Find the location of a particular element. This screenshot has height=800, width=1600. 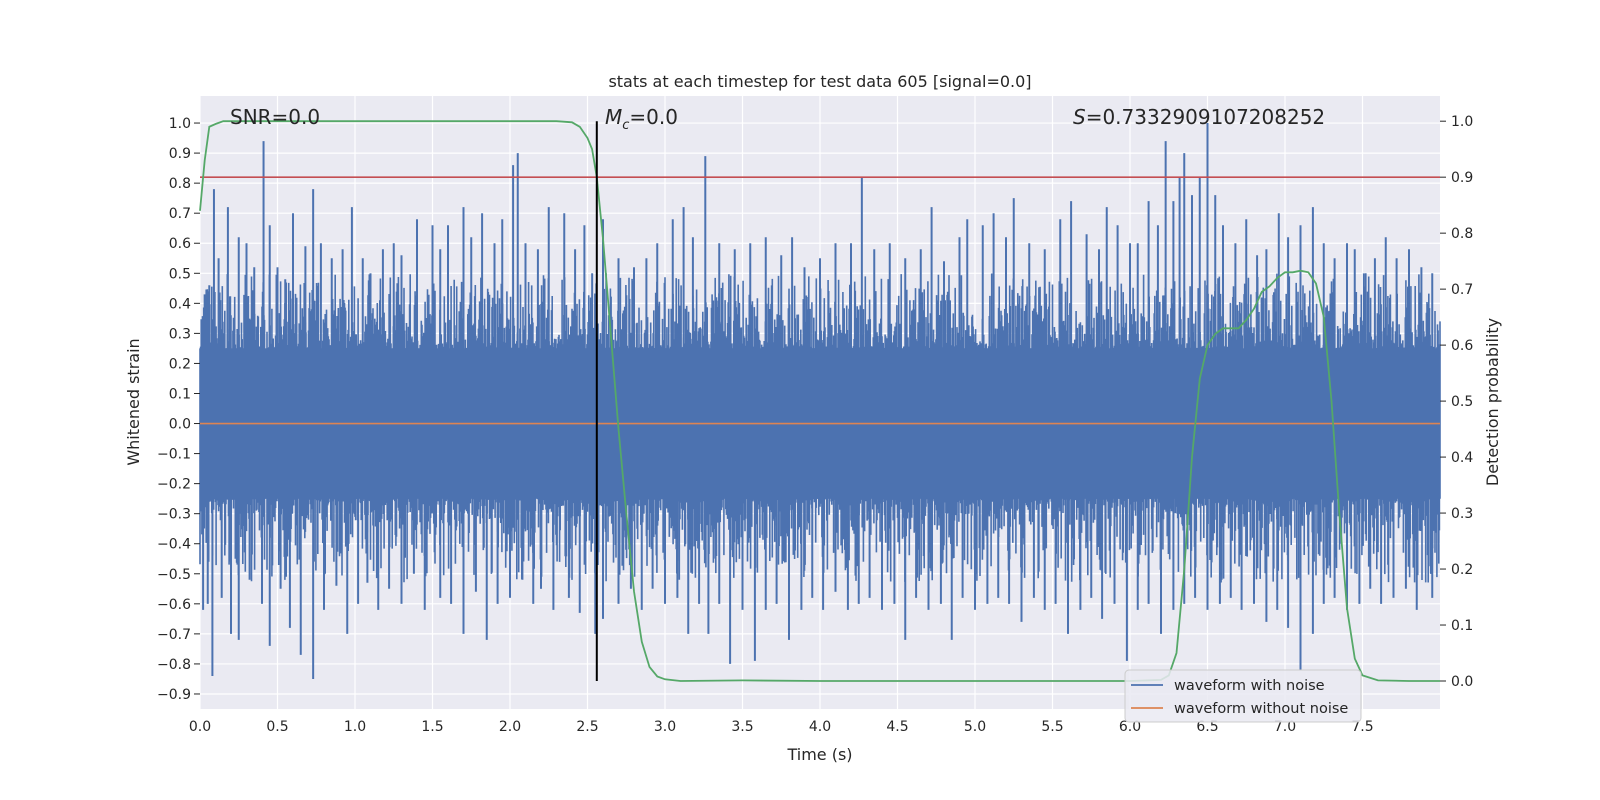

y-tick-label: 0.1 is located at coordinates (180, 394).